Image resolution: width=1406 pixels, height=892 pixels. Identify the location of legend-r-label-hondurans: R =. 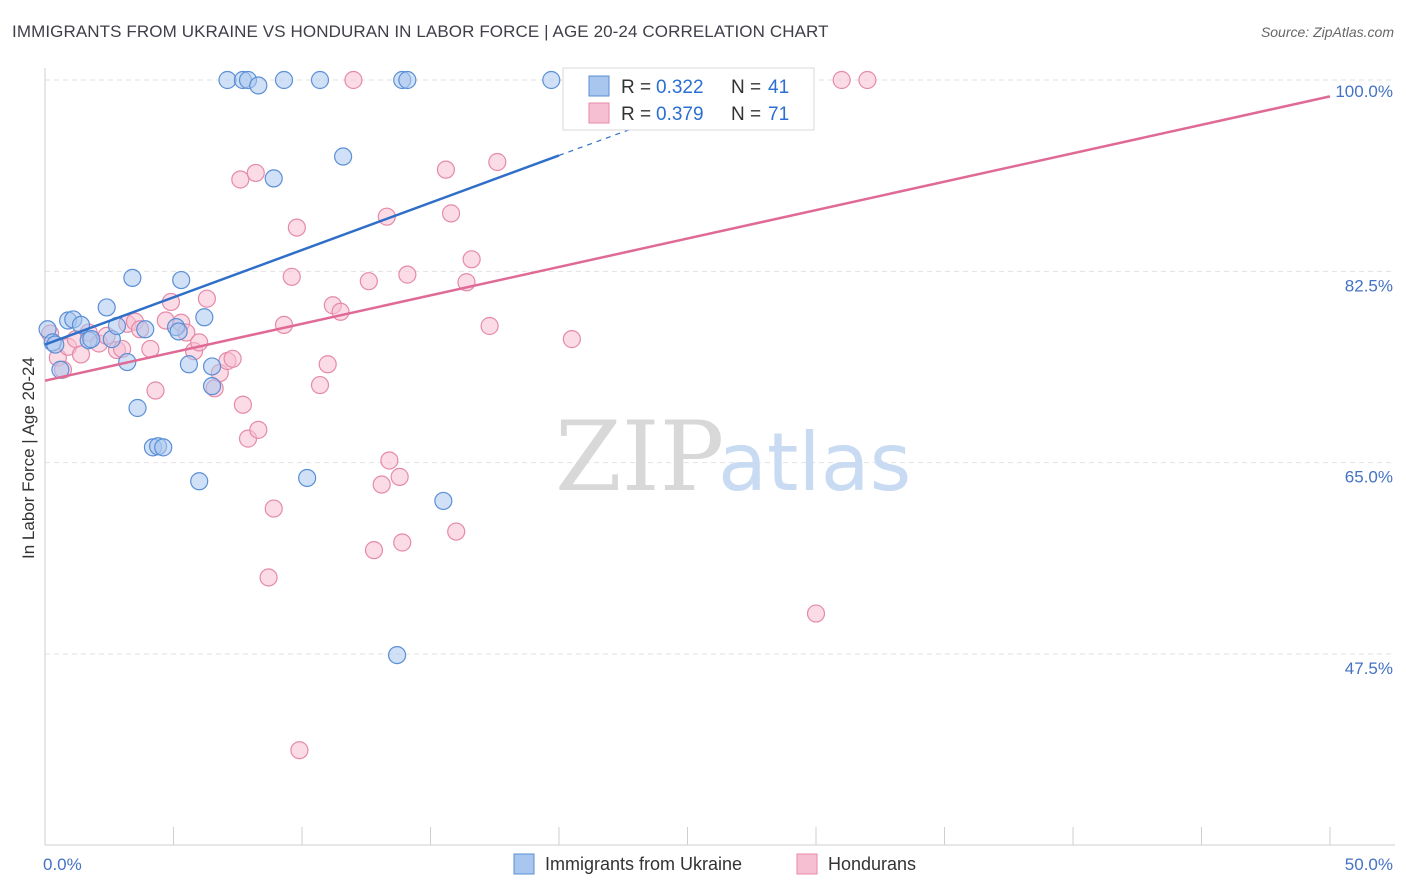
(636, 114).